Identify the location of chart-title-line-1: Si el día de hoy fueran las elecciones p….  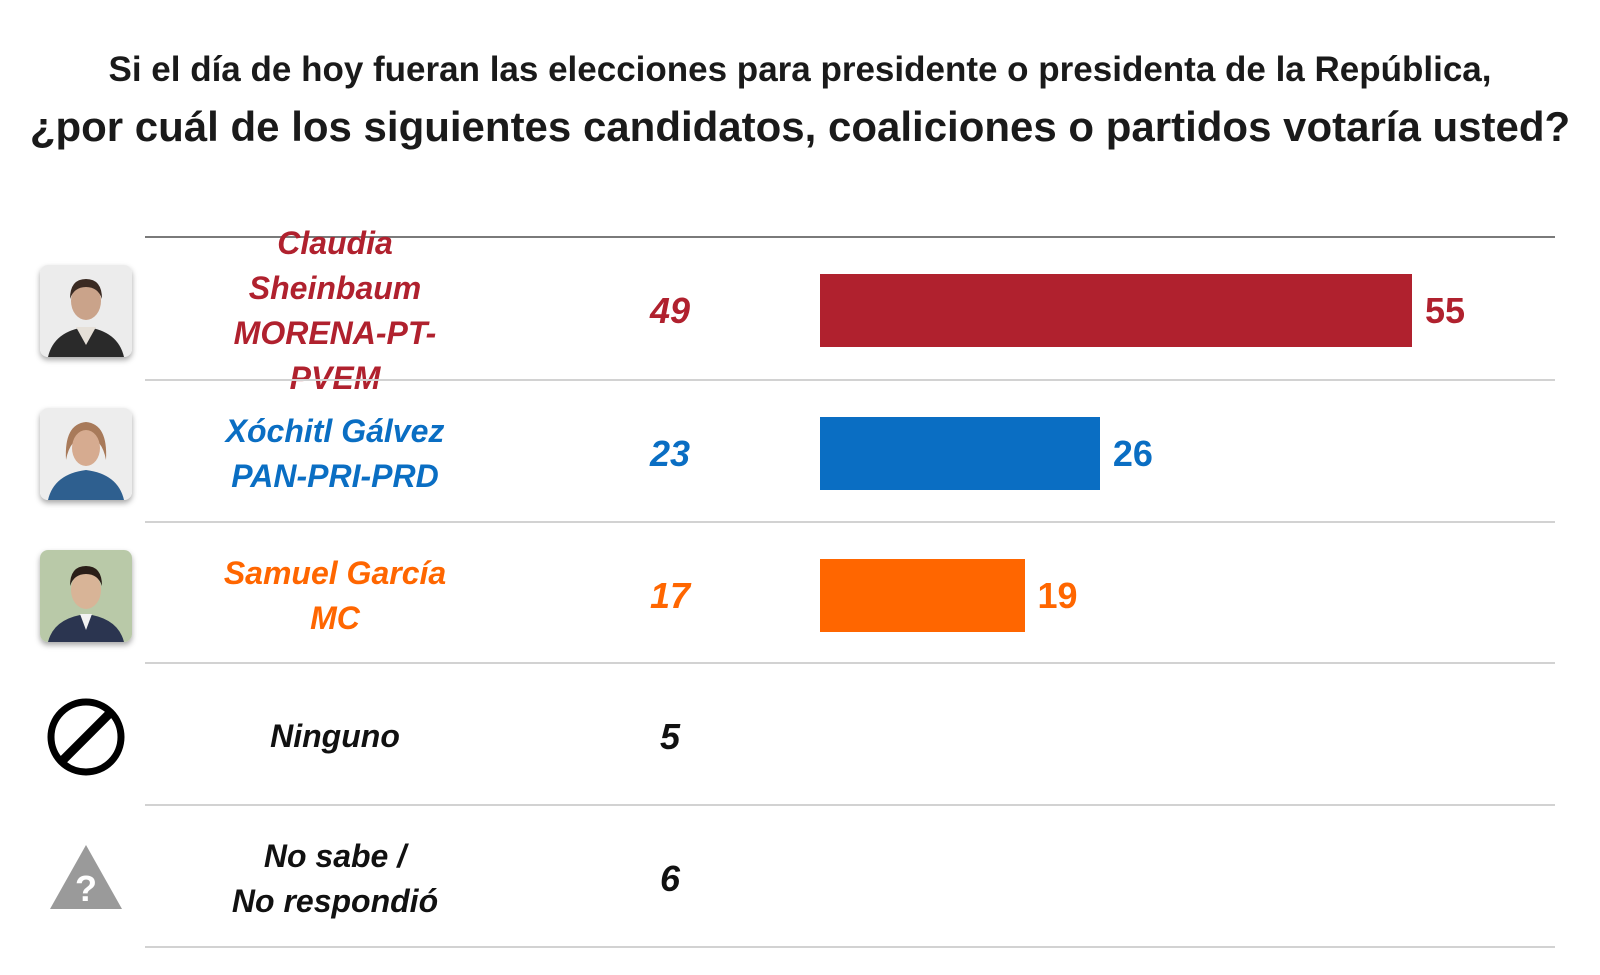
(800, 69).